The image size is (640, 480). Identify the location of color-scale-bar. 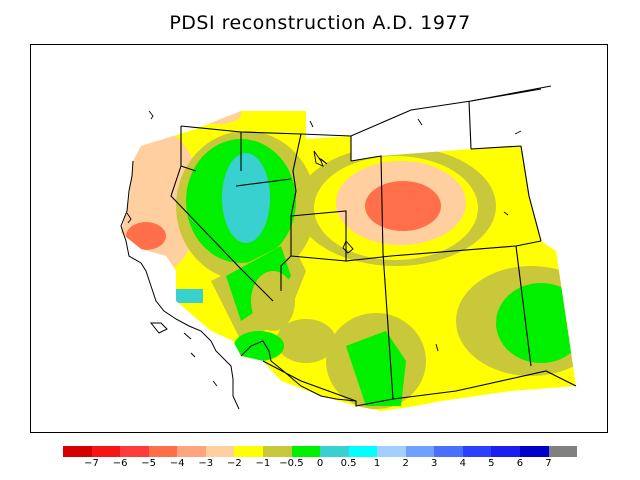
(320, 451).